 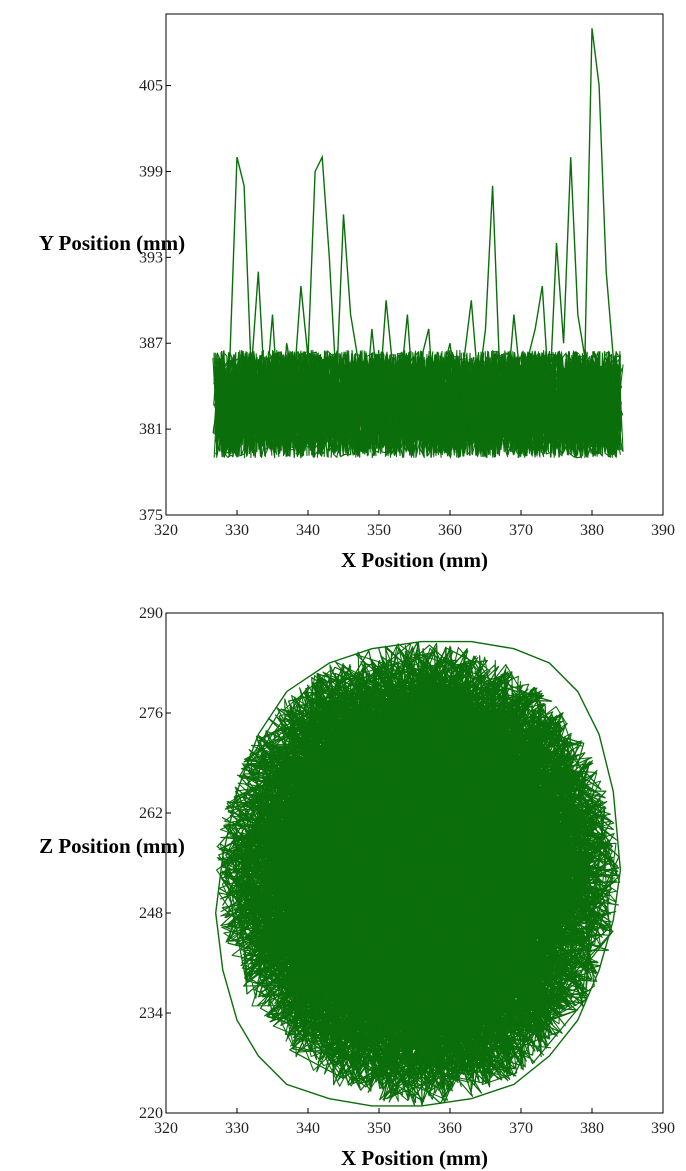 What do you see at coordinates (151, 257) in the screenshot?
I see `y-tick-label: 393` at bounding box center [151, 257].